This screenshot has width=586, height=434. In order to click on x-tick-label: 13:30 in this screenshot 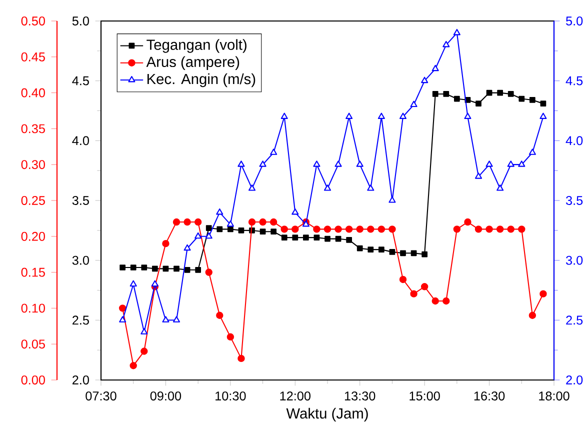, I will do `click(360, 395)`.